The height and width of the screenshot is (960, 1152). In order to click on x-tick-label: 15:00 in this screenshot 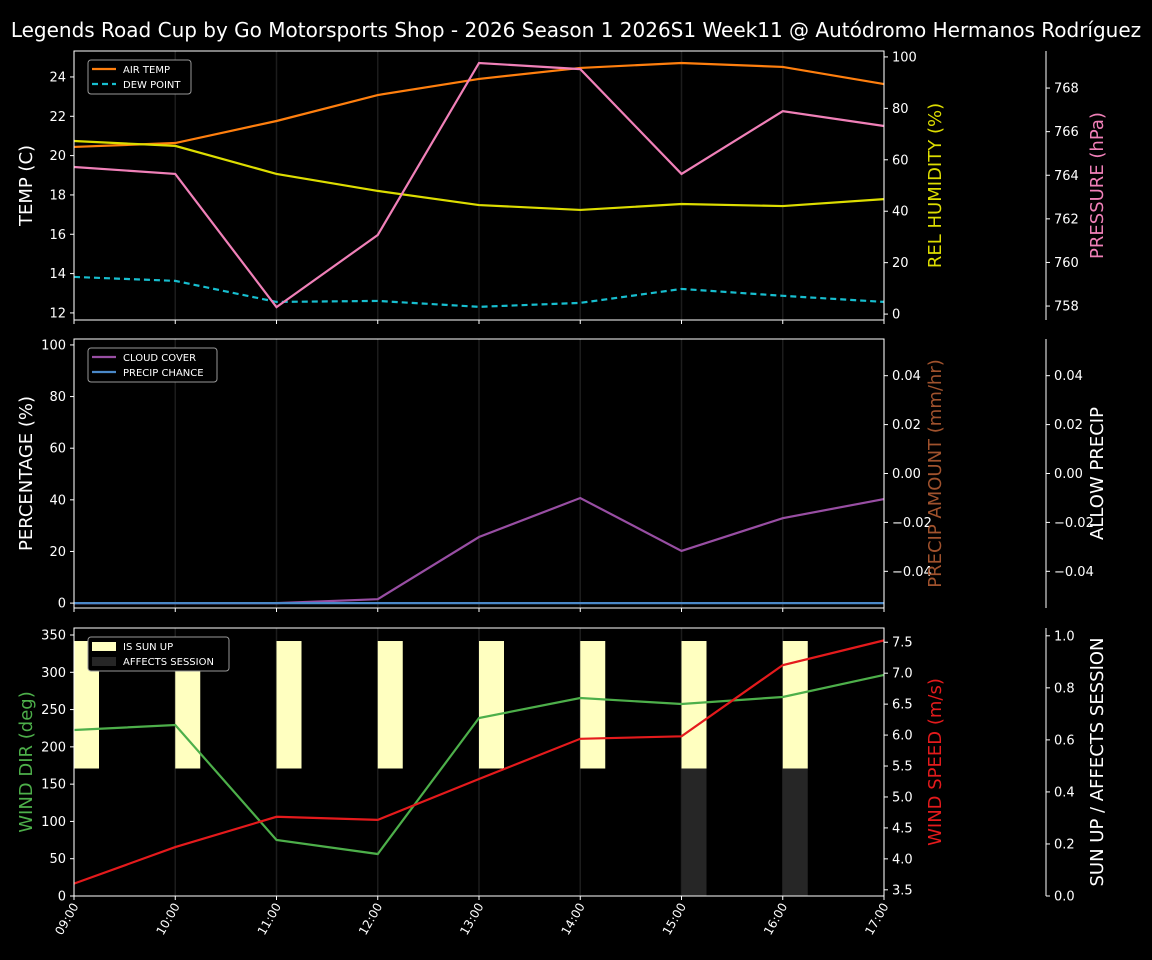, I will do `click(674, 919)`.